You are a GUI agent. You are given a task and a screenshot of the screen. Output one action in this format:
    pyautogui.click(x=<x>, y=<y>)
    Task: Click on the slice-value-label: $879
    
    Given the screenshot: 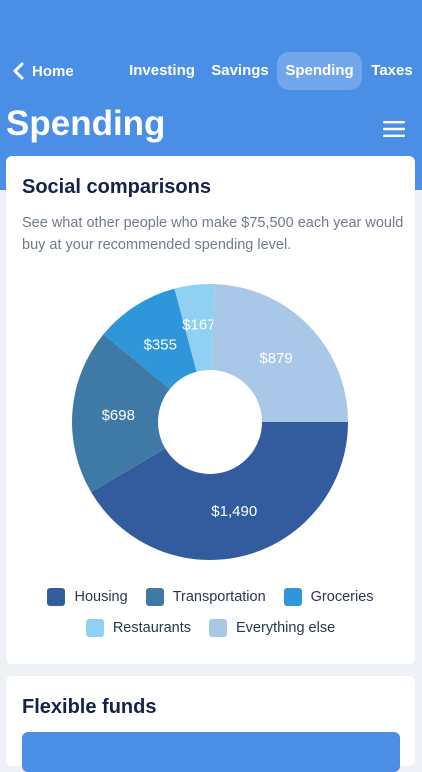 What is the action you would take?
    pyautogui.click(x=275, y=358)
    